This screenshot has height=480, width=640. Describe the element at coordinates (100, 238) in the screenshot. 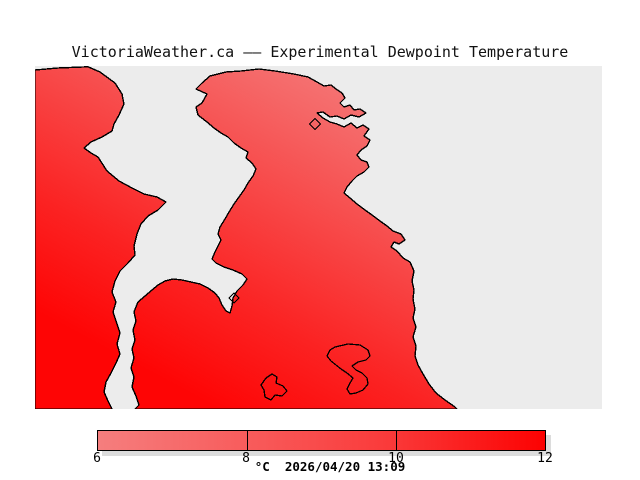

I see `west-landmass` at that location.